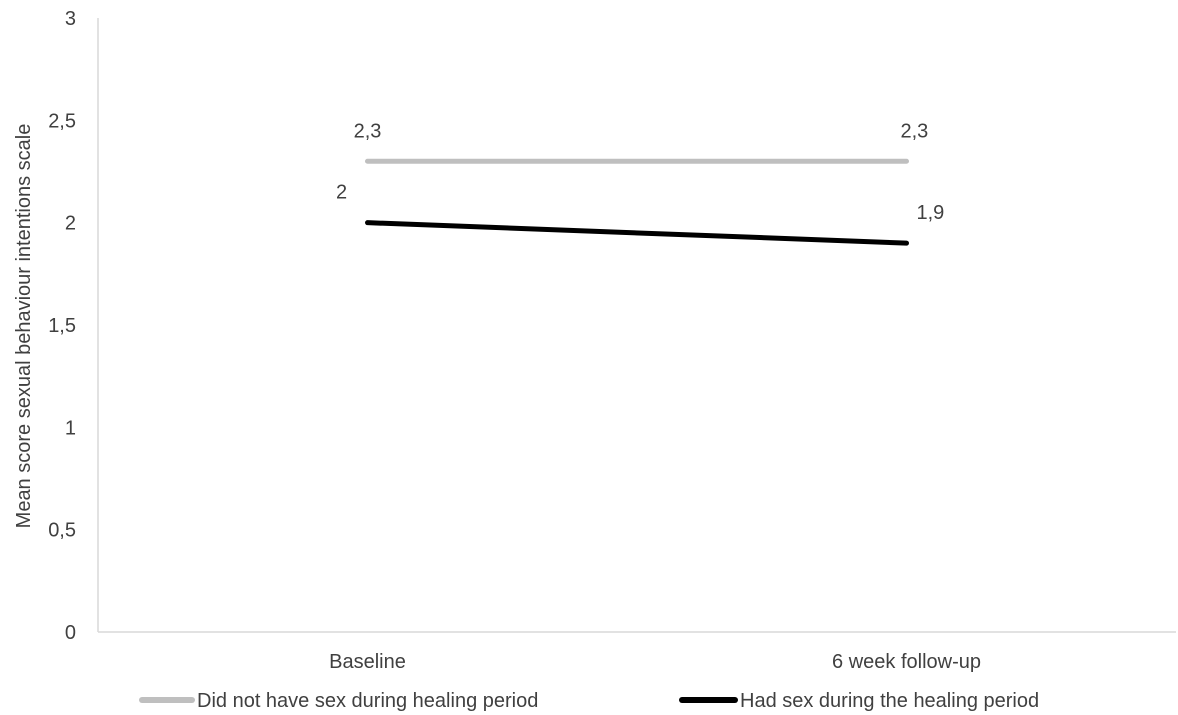 The image size is (1178, 715). Describe the element at coordinates (889, 701) in the screenshot. I see `legend-label-1: Had sex during the healing period` at that location.